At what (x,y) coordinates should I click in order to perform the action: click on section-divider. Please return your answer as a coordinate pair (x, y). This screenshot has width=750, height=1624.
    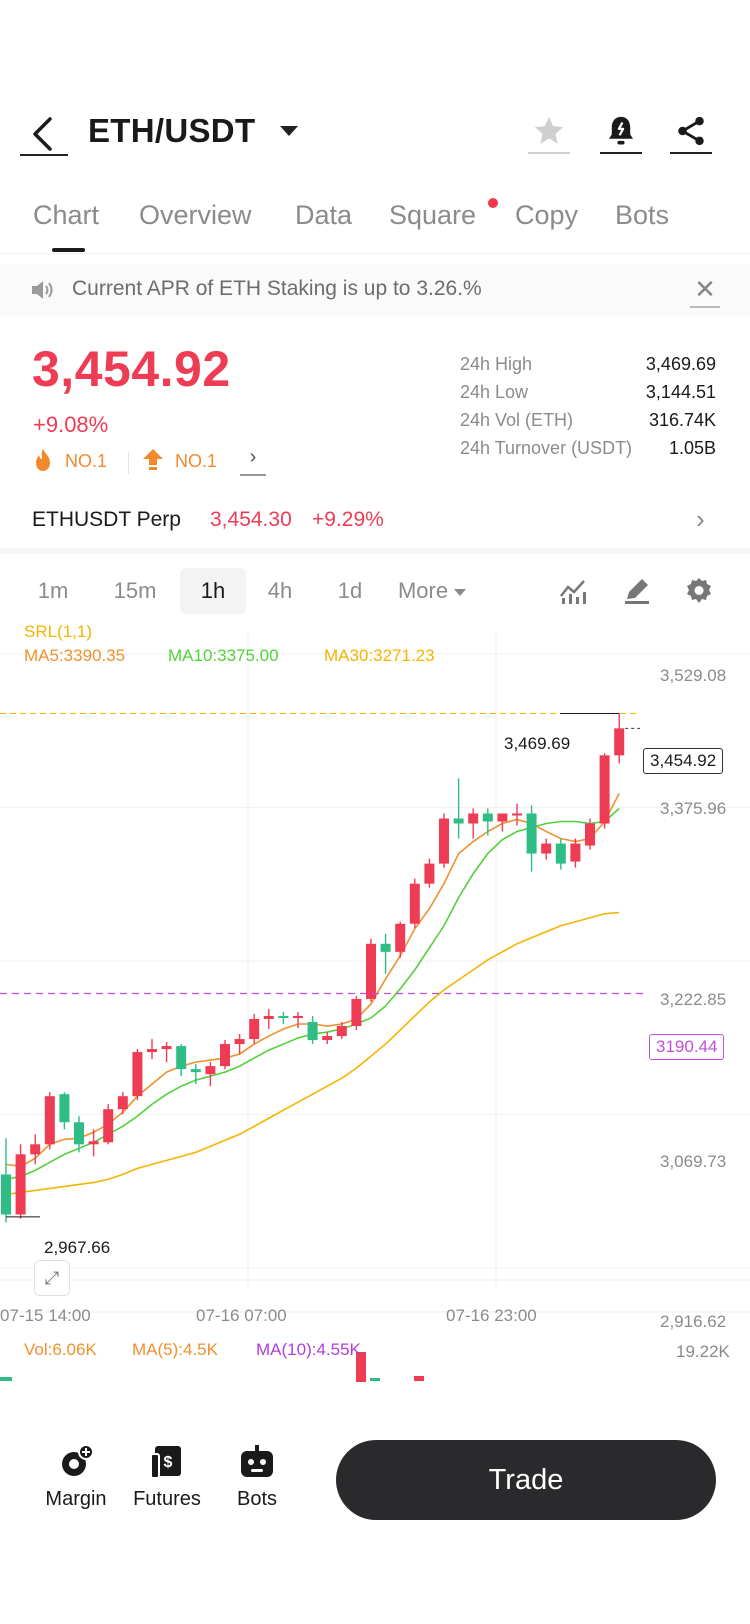
    Looking at the image, I should click on (375, 551).